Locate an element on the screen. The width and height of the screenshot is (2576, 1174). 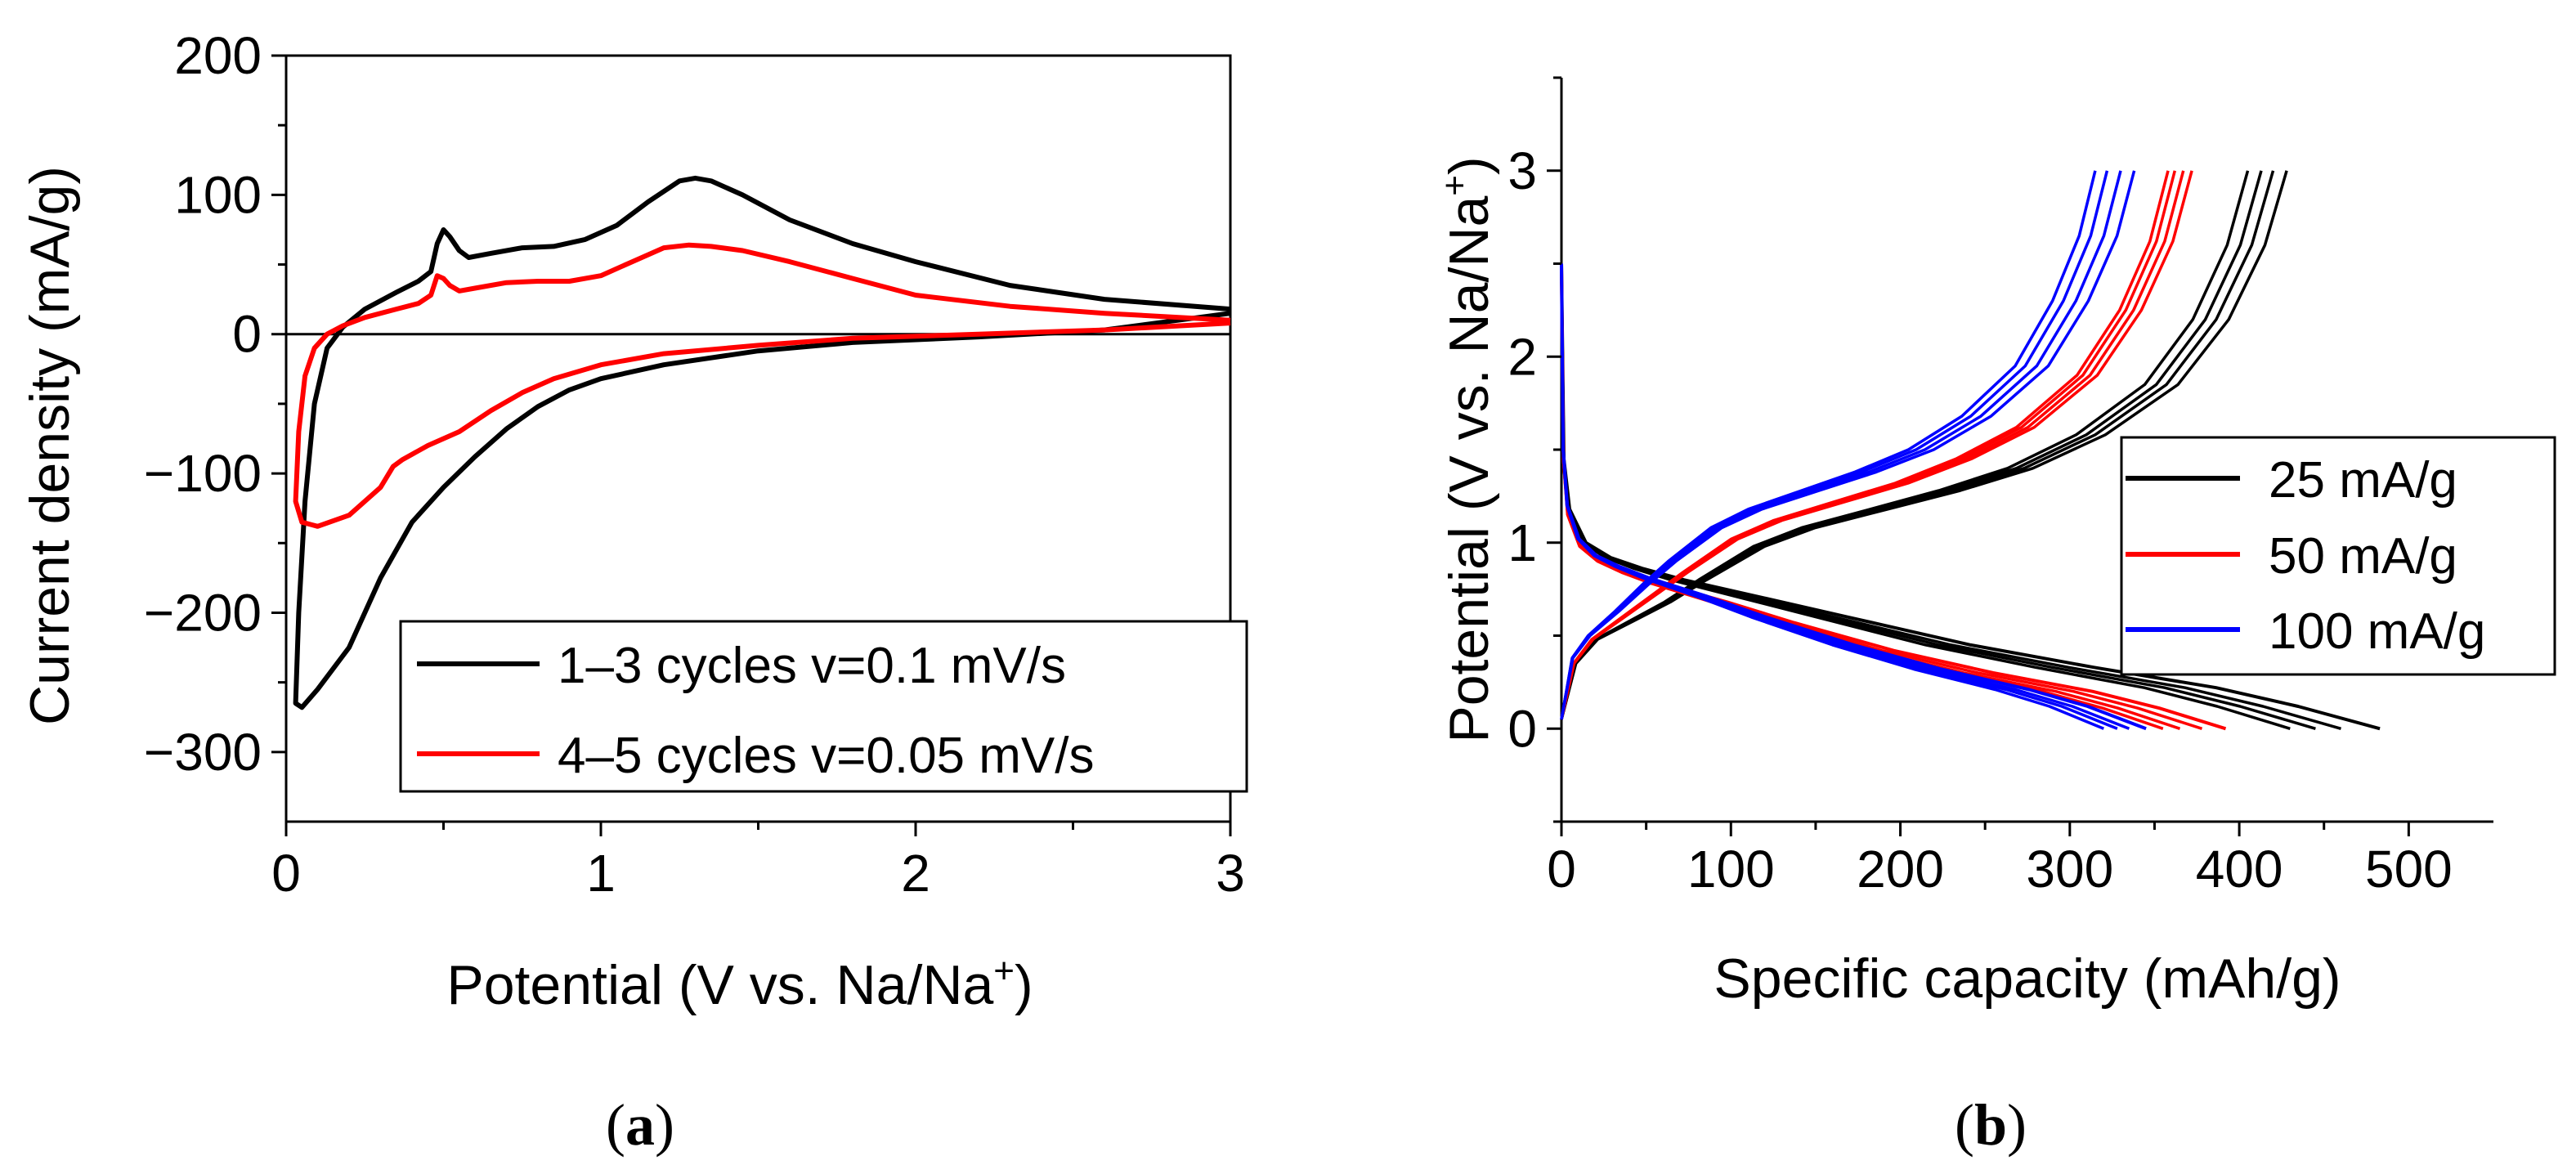
legend-label-50mAg: 50 mA/g is located at coordinates (2363, 556).